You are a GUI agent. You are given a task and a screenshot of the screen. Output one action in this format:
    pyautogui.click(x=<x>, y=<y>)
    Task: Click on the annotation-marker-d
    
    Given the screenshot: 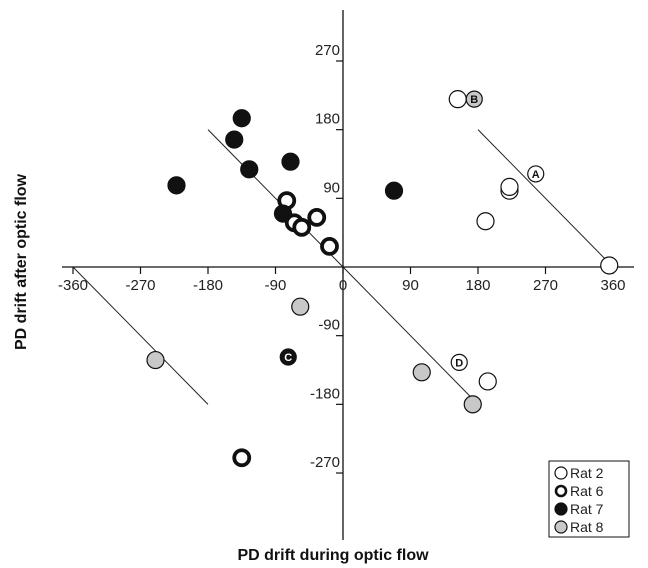 What is the action you would take?
    pyautogui.click(x=459, y=362)
    